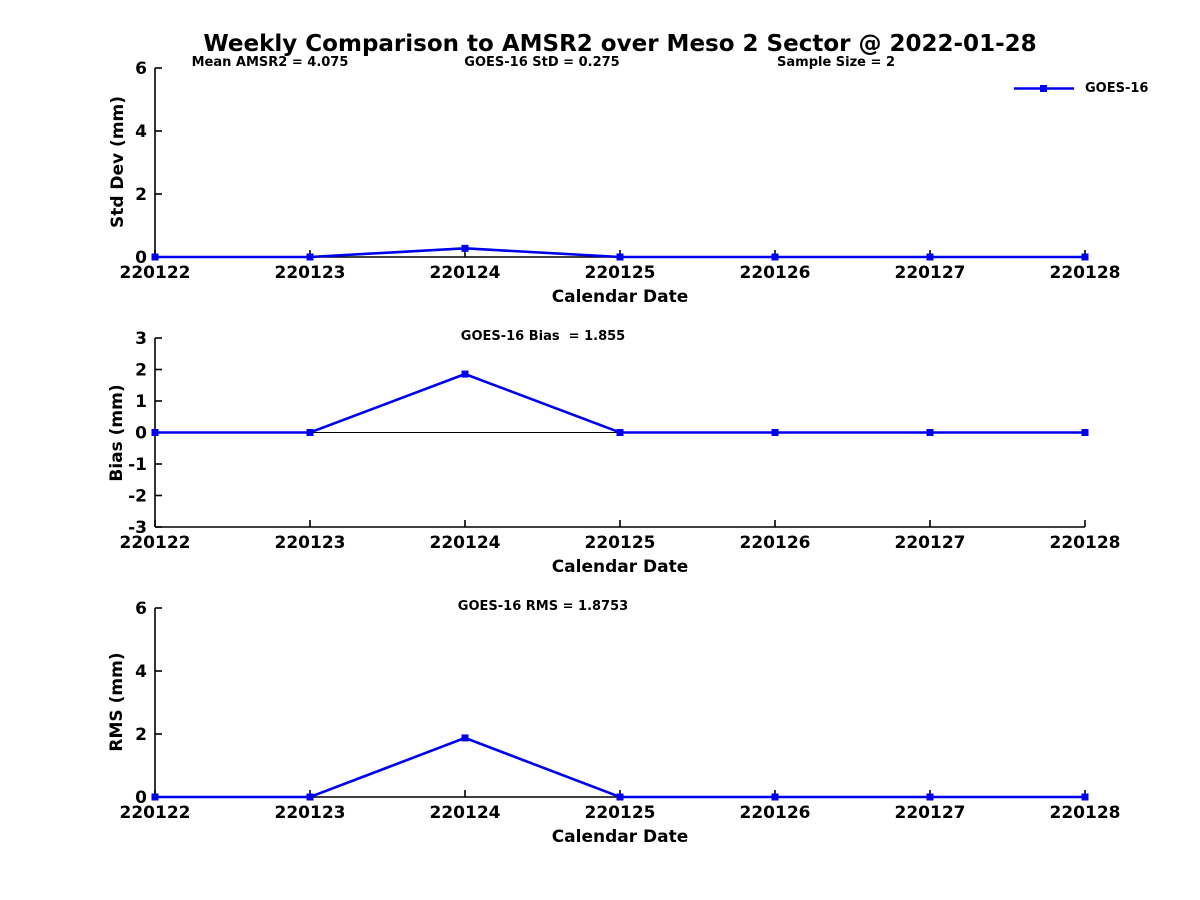  What do you see at coordinates (620, 567) in the screenshot?
I see `x-axis-label-bias: Calendar Date` at bounding box center [620, 567].